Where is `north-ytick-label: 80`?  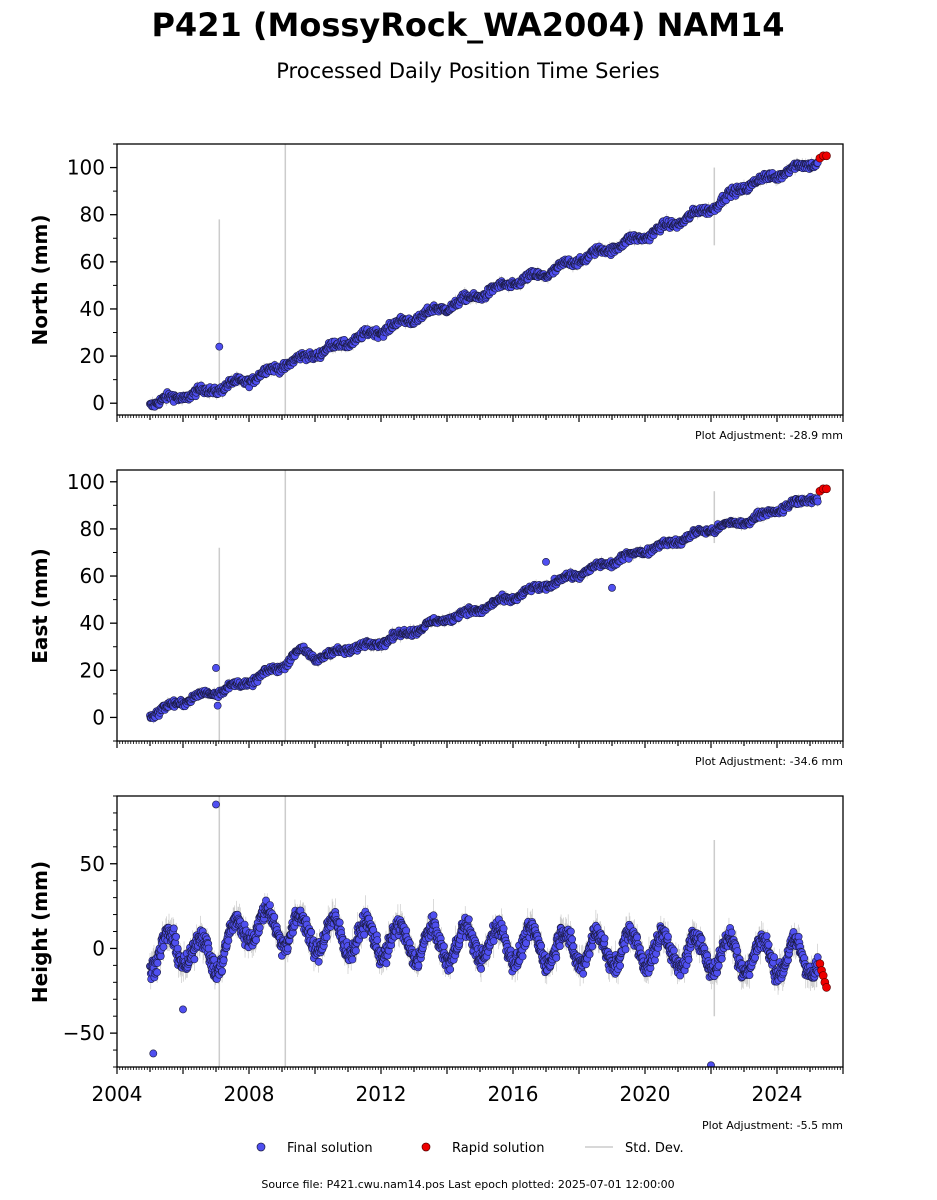 north-ytick-label: 80 is located at coordinates (92, 215).